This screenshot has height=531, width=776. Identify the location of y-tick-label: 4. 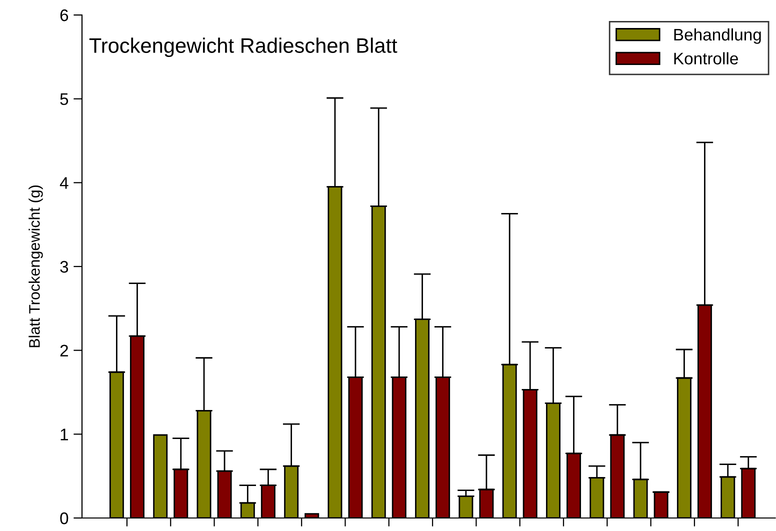
(64, 183).